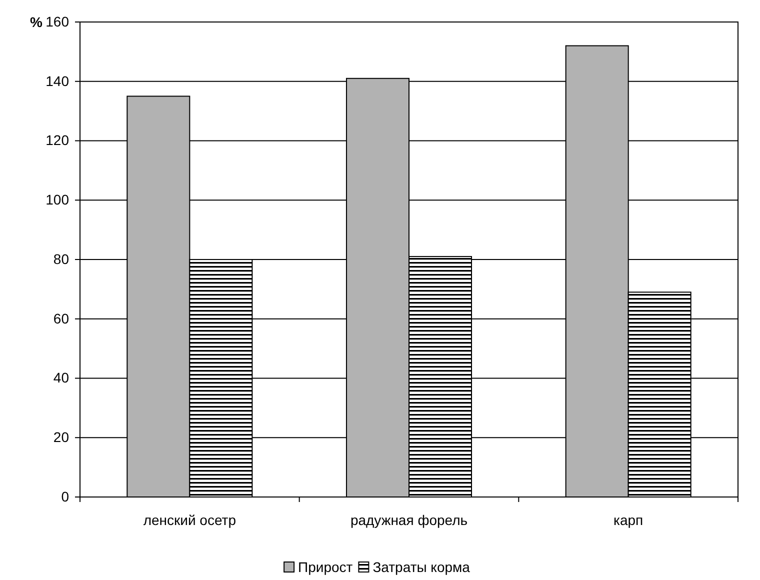  Describe the element at coordinates (61, 437) in the screenshot. I see `y-tick-label: 20` at that location.